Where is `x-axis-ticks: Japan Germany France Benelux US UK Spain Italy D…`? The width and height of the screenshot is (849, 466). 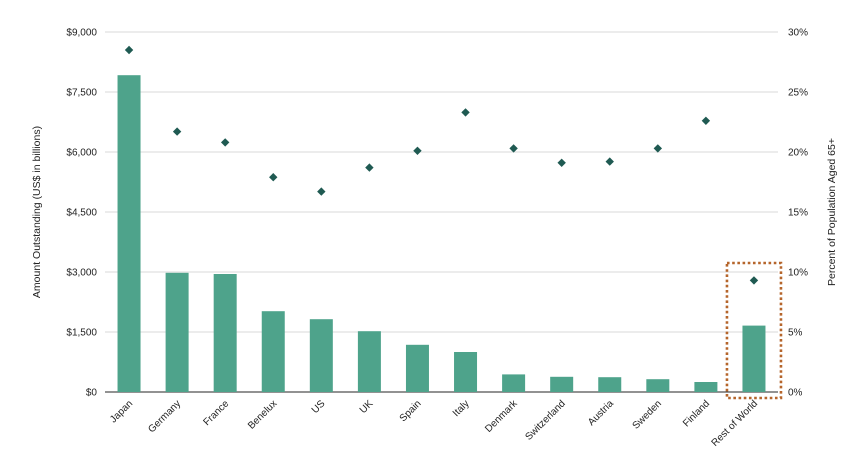
x-axis-ticks: Japan Germany France Benelux US UK Spain Italy D… is located at coordinates (434, 423).